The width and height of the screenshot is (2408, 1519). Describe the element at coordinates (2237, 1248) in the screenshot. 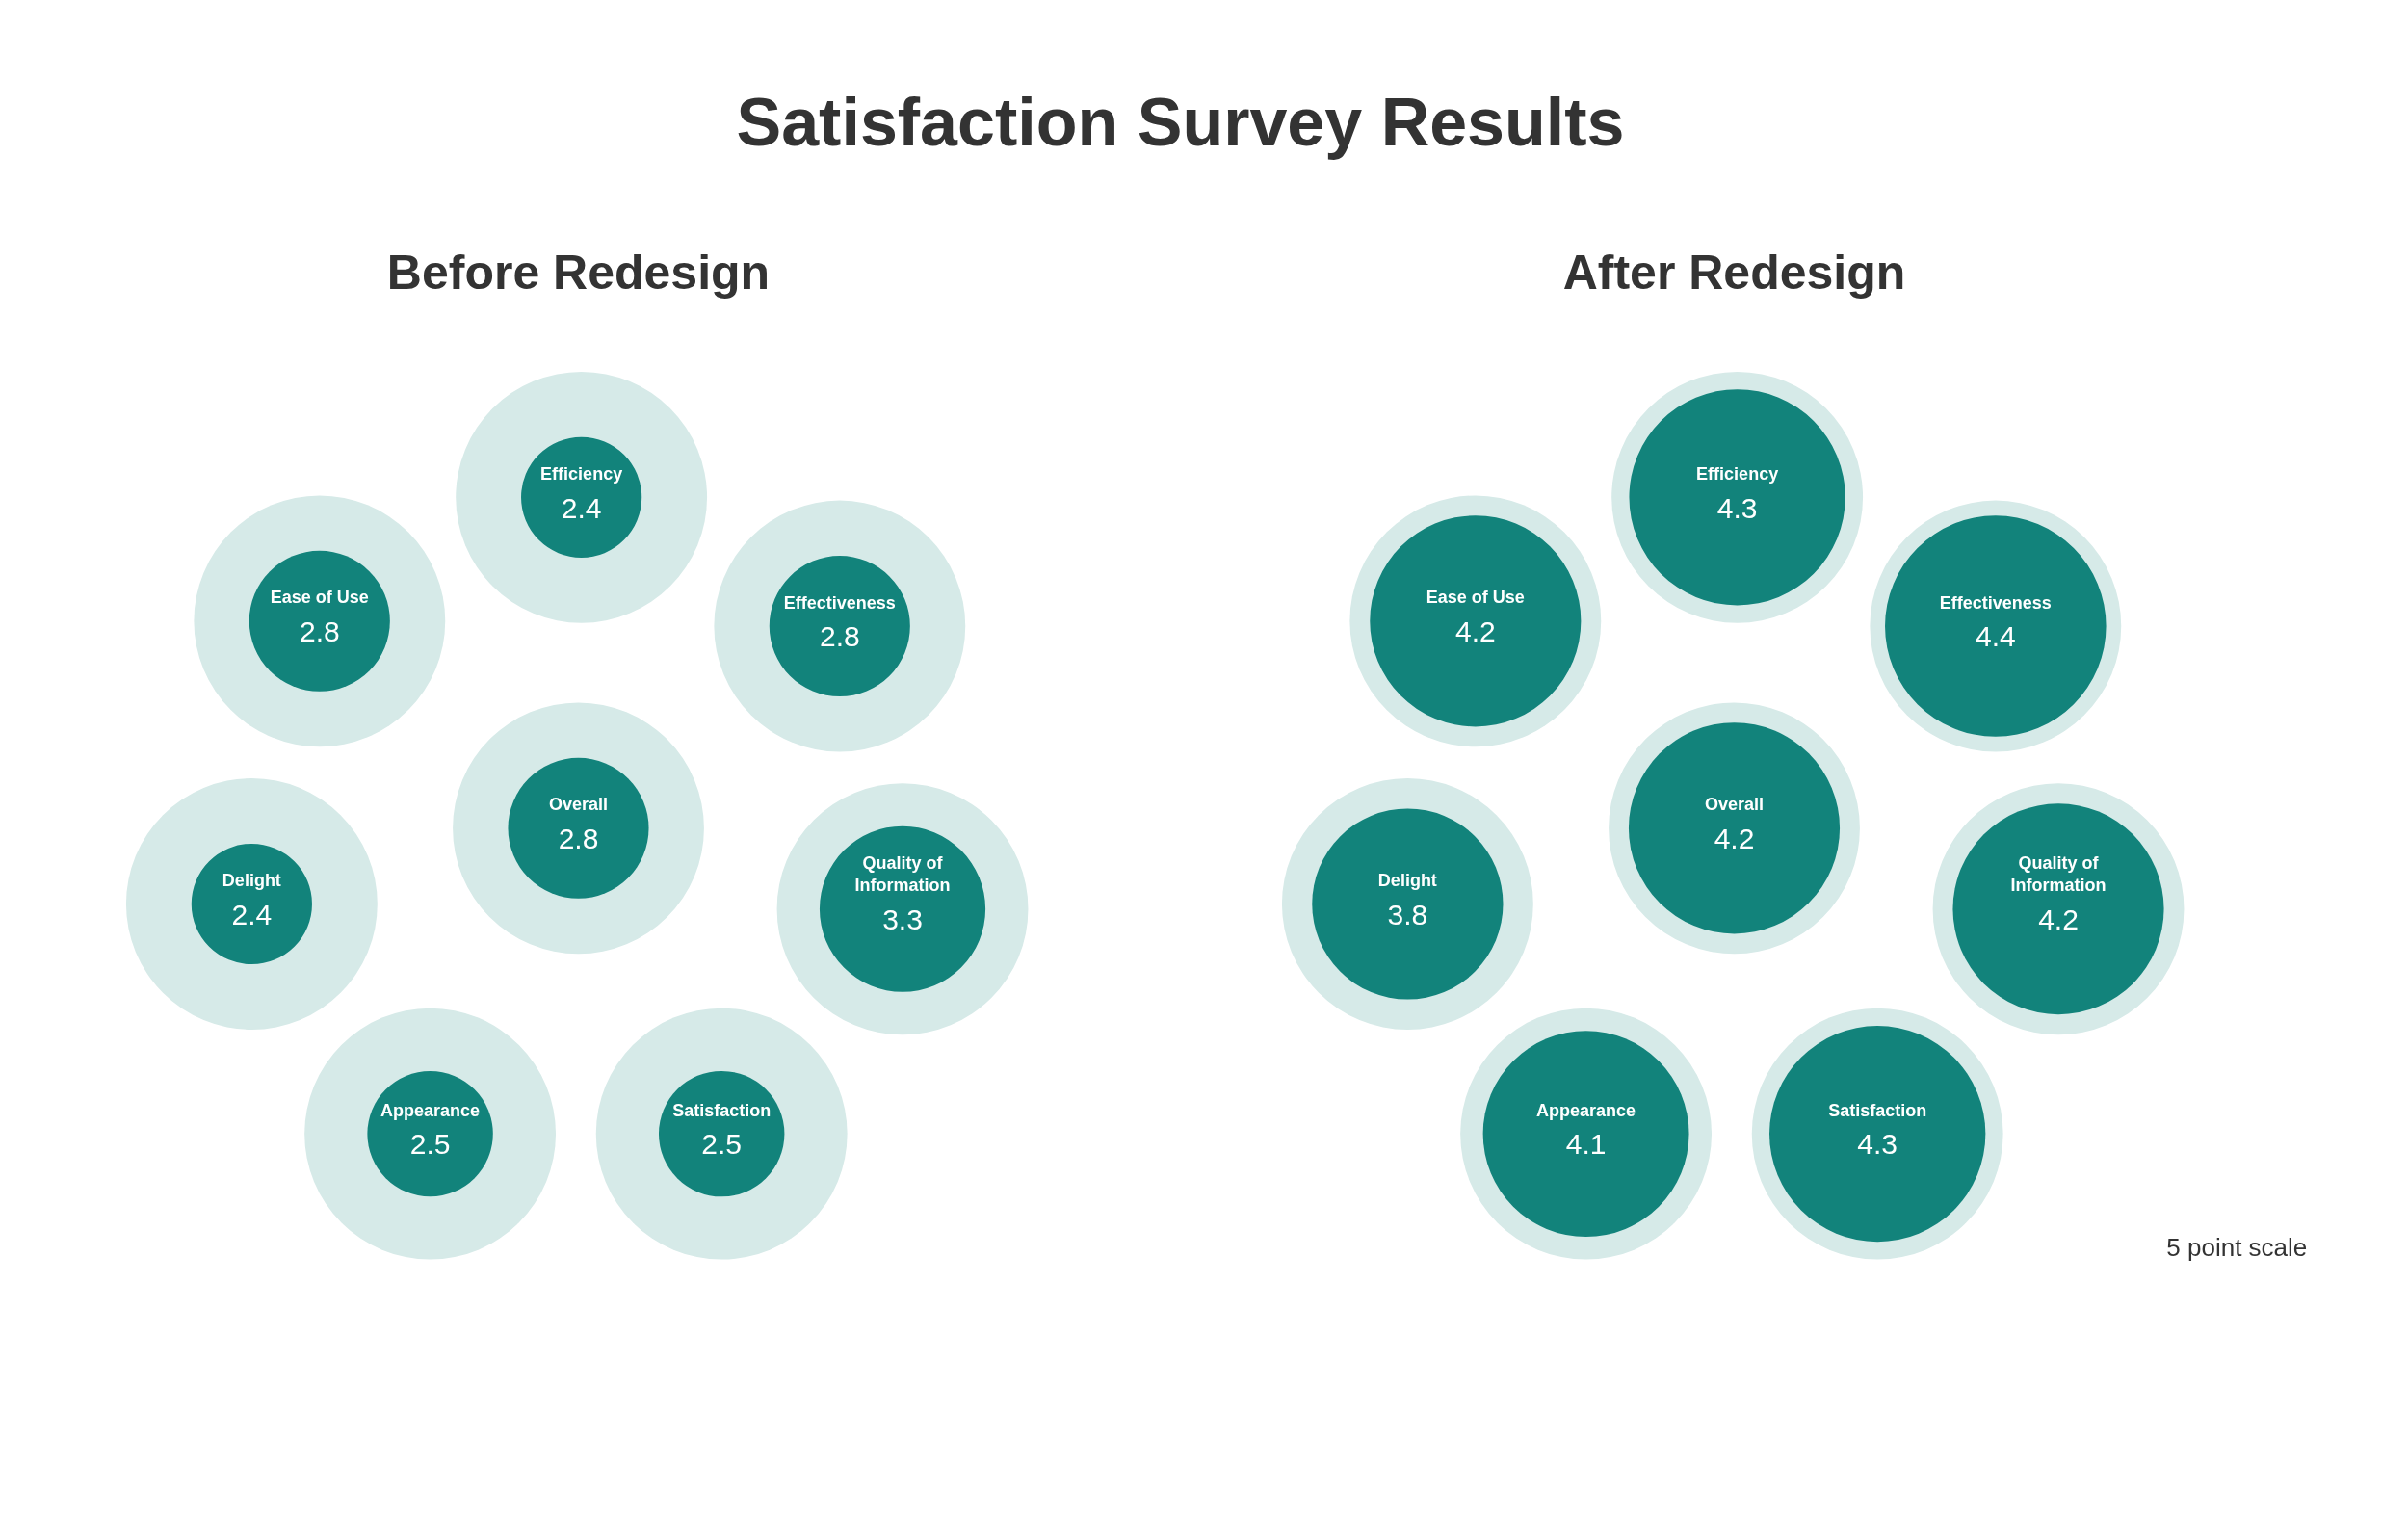

I see `text: 5 point scale` at that location.